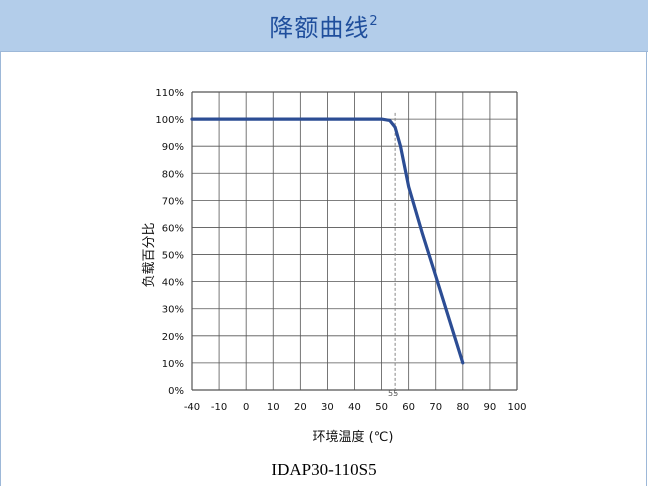 The height and width of the screenshot is (487, 648). I want to click on y-tick-label: 90%, so click(173, 147).